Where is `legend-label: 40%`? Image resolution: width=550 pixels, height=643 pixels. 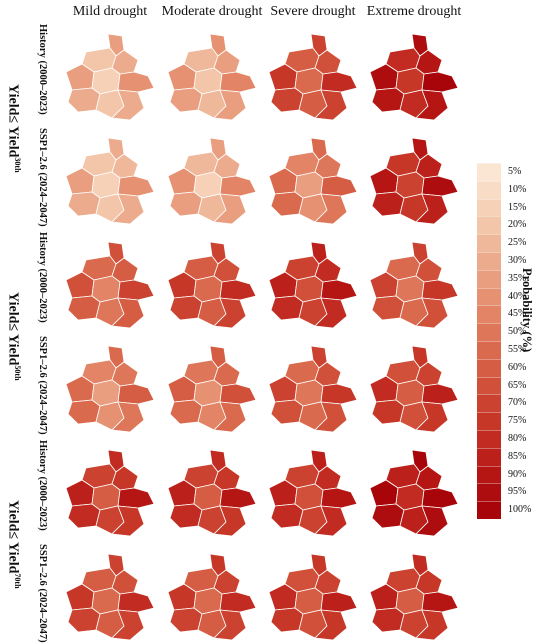 legend-label: 40% is located at coordinates (517, 296).